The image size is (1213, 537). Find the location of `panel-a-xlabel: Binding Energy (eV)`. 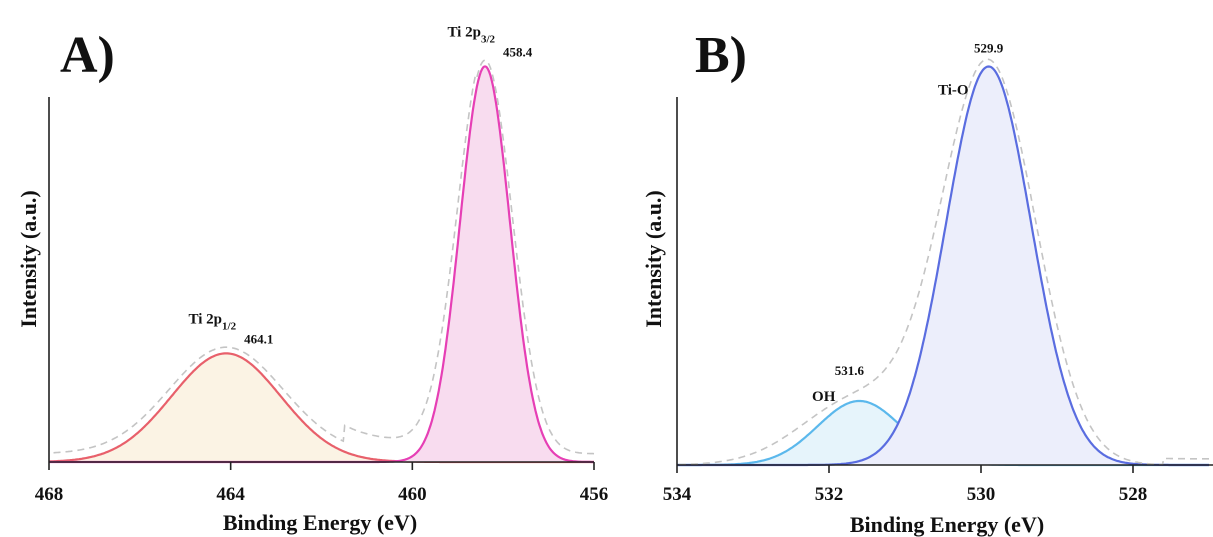

panel-a-xlabel: Binding Energy (eV) is located at coordinates (320, 522).